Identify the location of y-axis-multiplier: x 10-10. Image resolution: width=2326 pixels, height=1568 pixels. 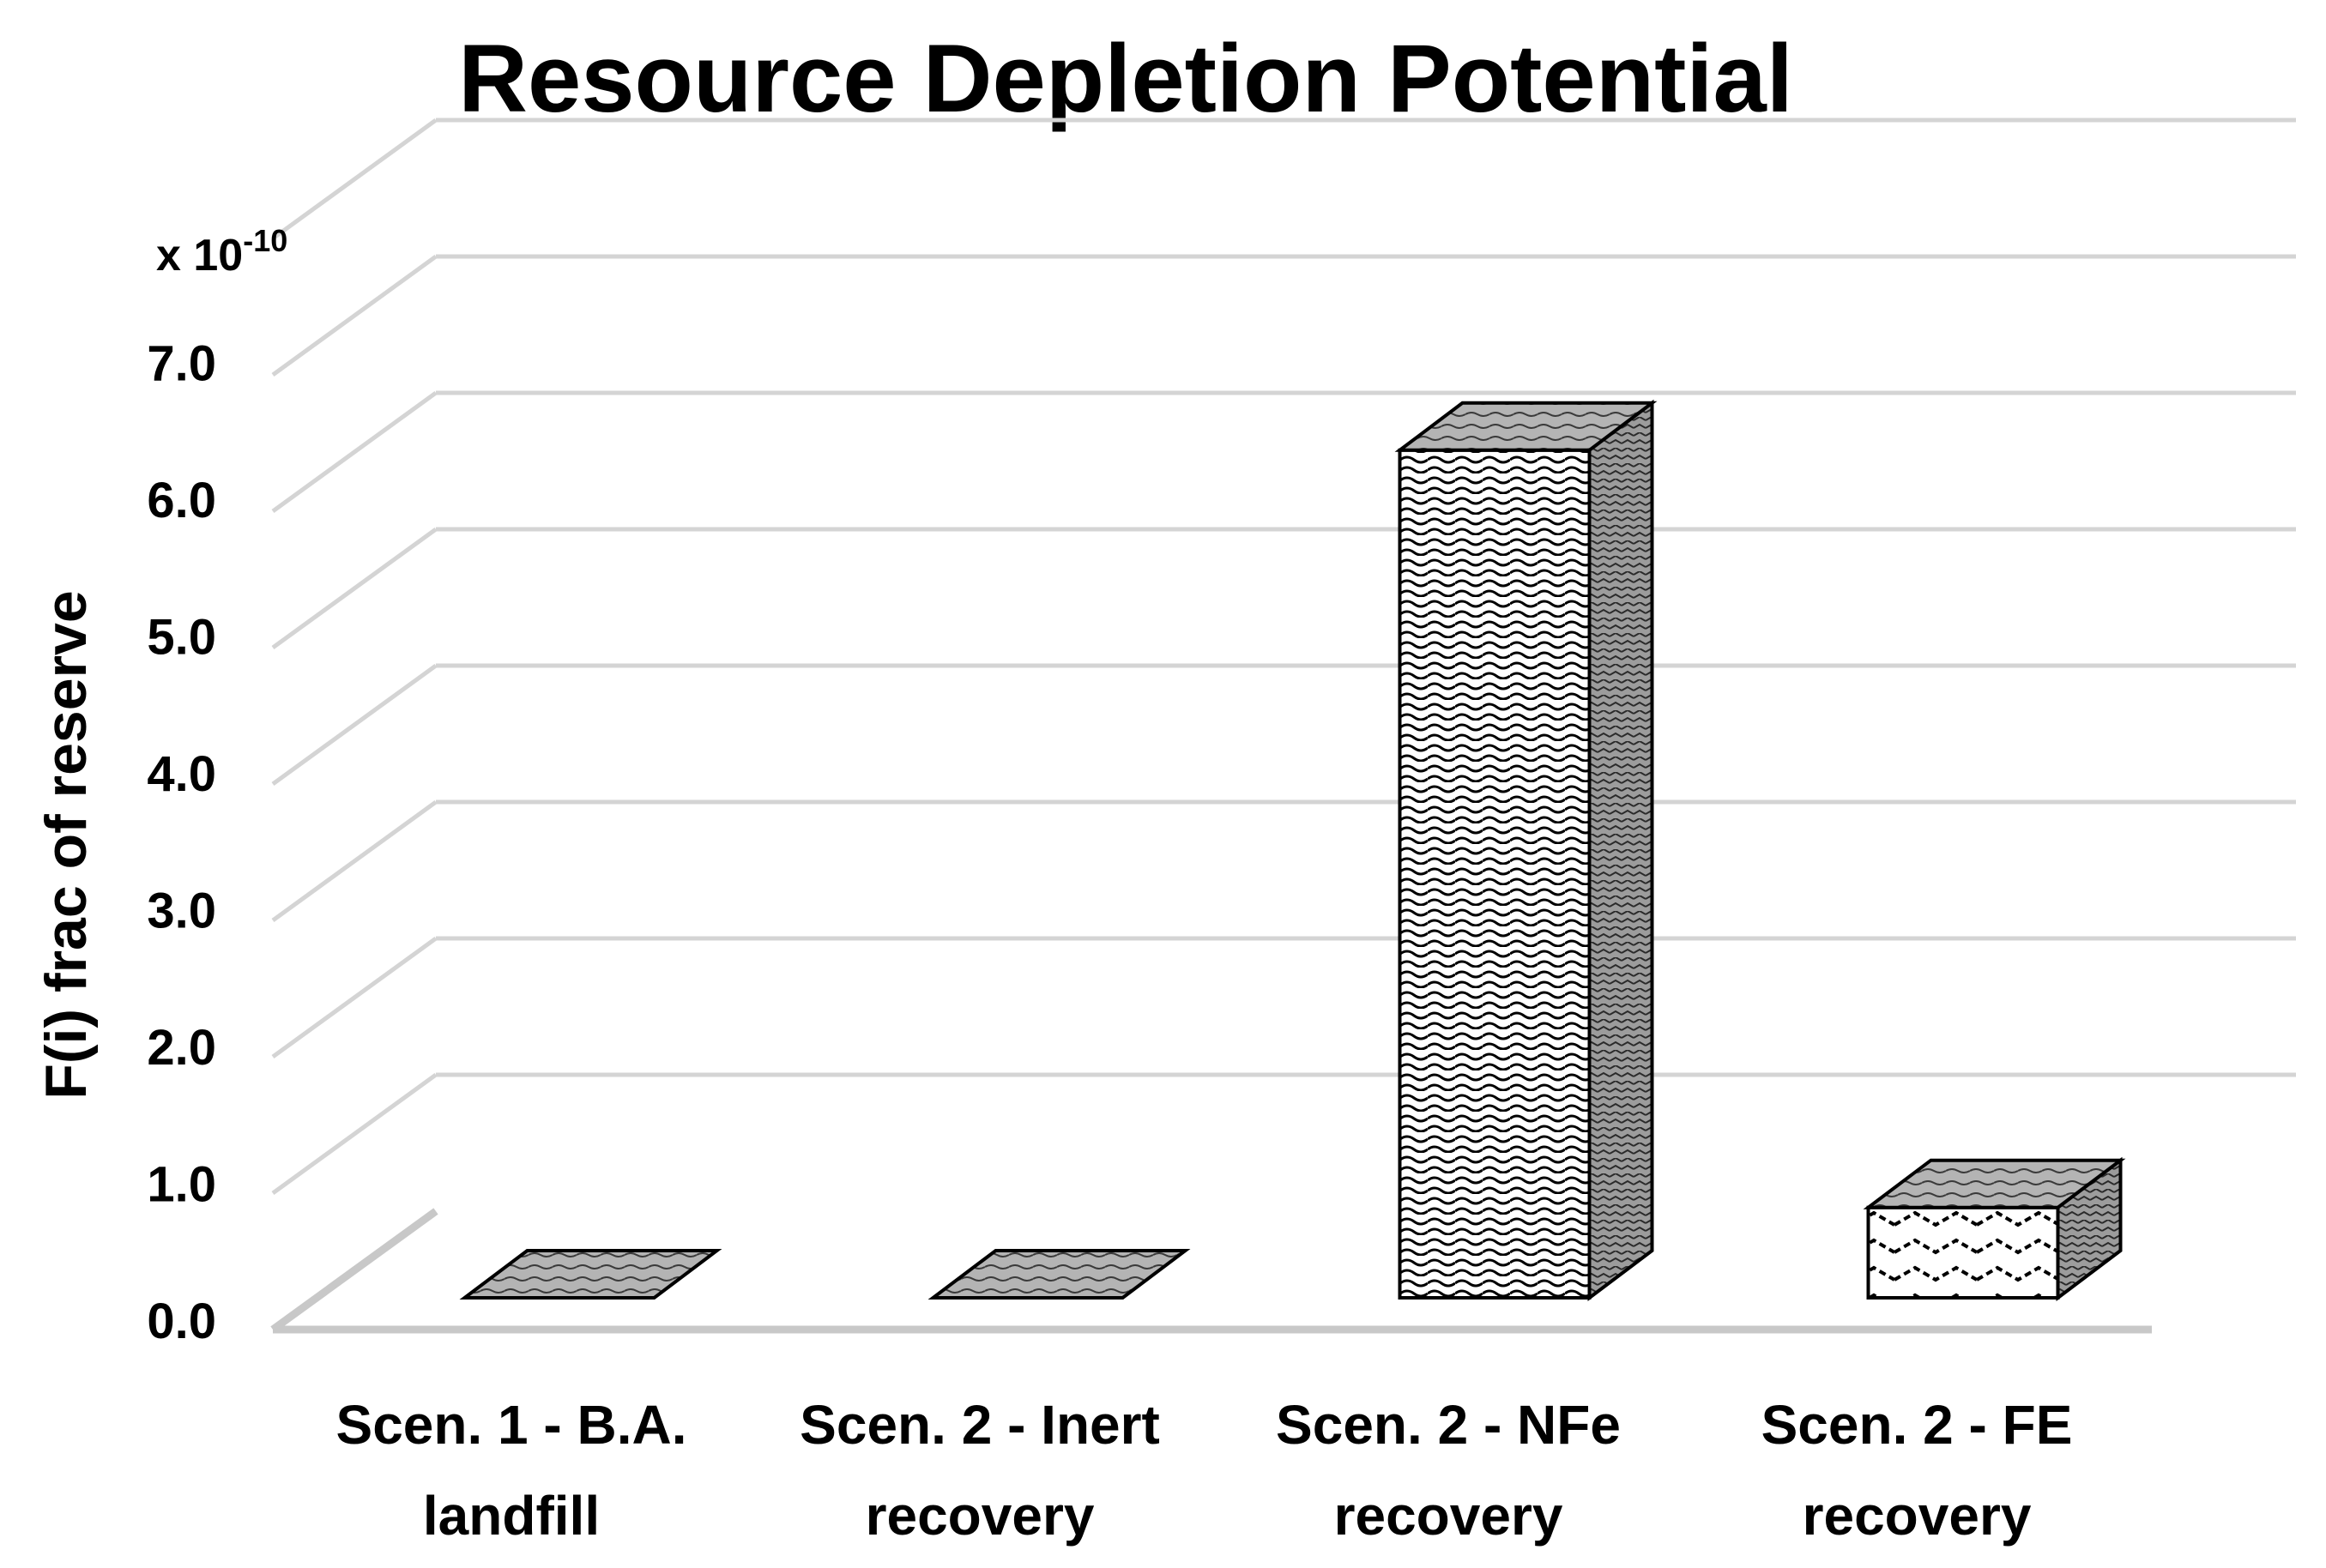
(221, 251).